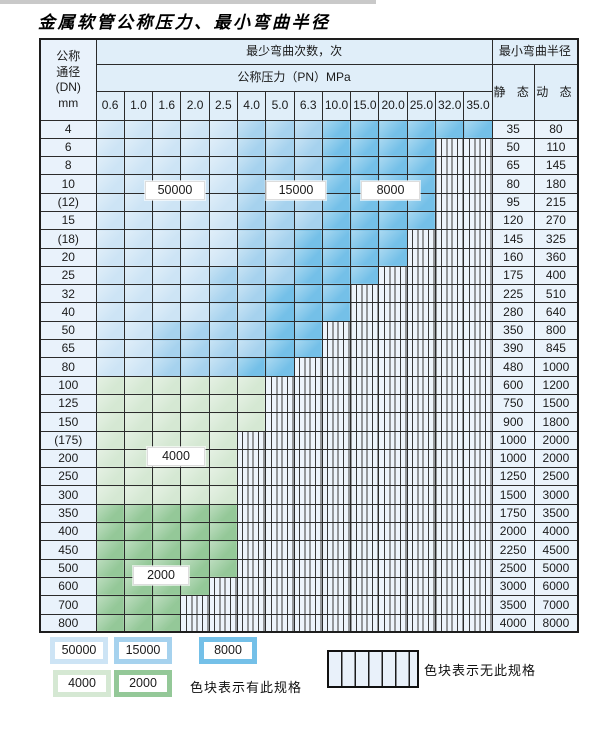 The image size is (600, 743). I want to click on dn-label: 400, so click(68, 532).